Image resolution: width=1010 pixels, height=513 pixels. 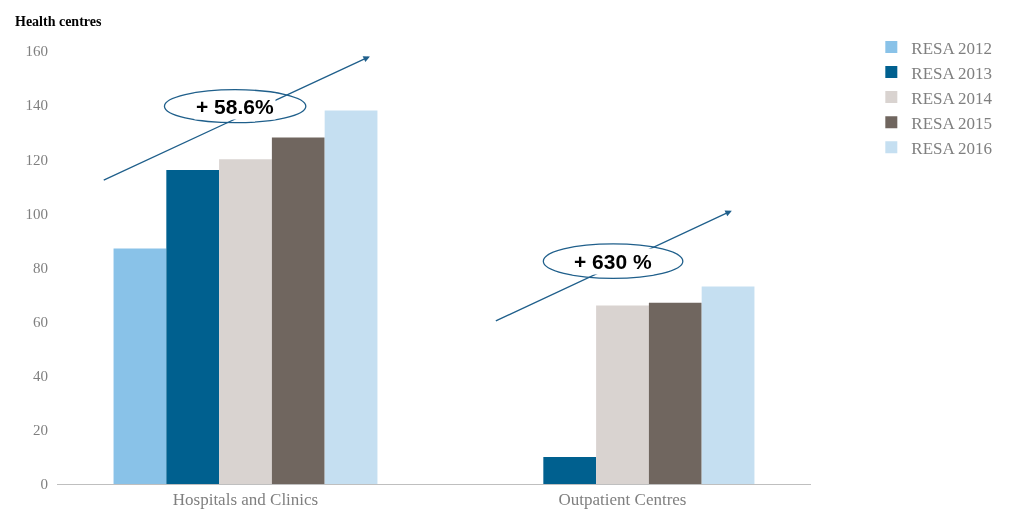 I want to click on y-tick-label: 60, so click(x=40, y=321).